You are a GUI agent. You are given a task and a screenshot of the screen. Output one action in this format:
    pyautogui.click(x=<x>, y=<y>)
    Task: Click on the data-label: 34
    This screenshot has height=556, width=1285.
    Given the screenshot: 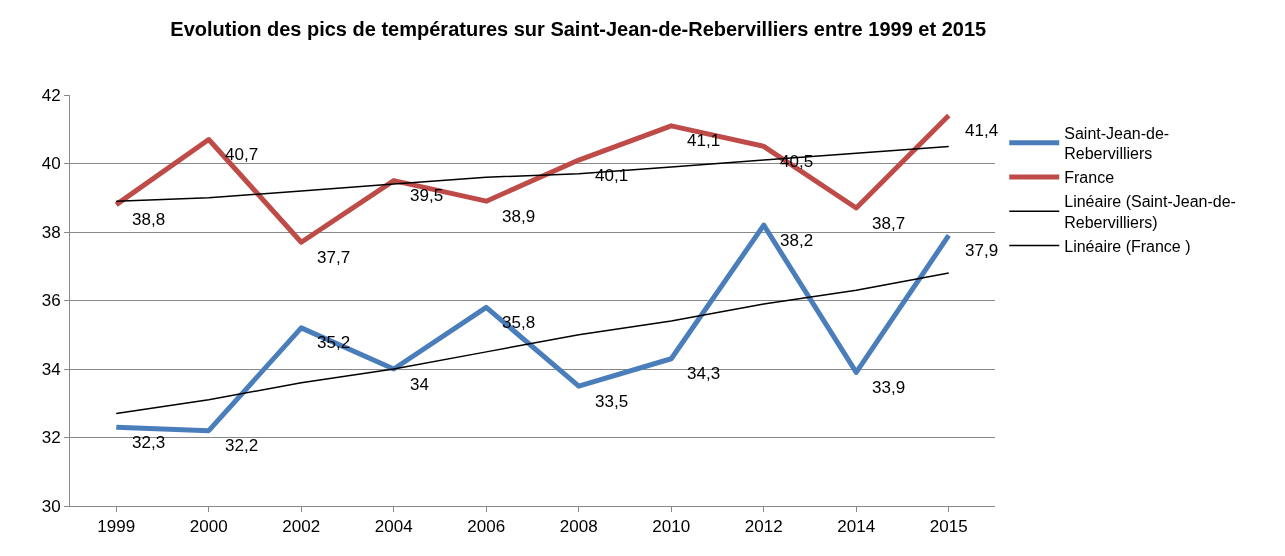 What is the action you would take?
    pyautogui.click(x=419, y=384)
    